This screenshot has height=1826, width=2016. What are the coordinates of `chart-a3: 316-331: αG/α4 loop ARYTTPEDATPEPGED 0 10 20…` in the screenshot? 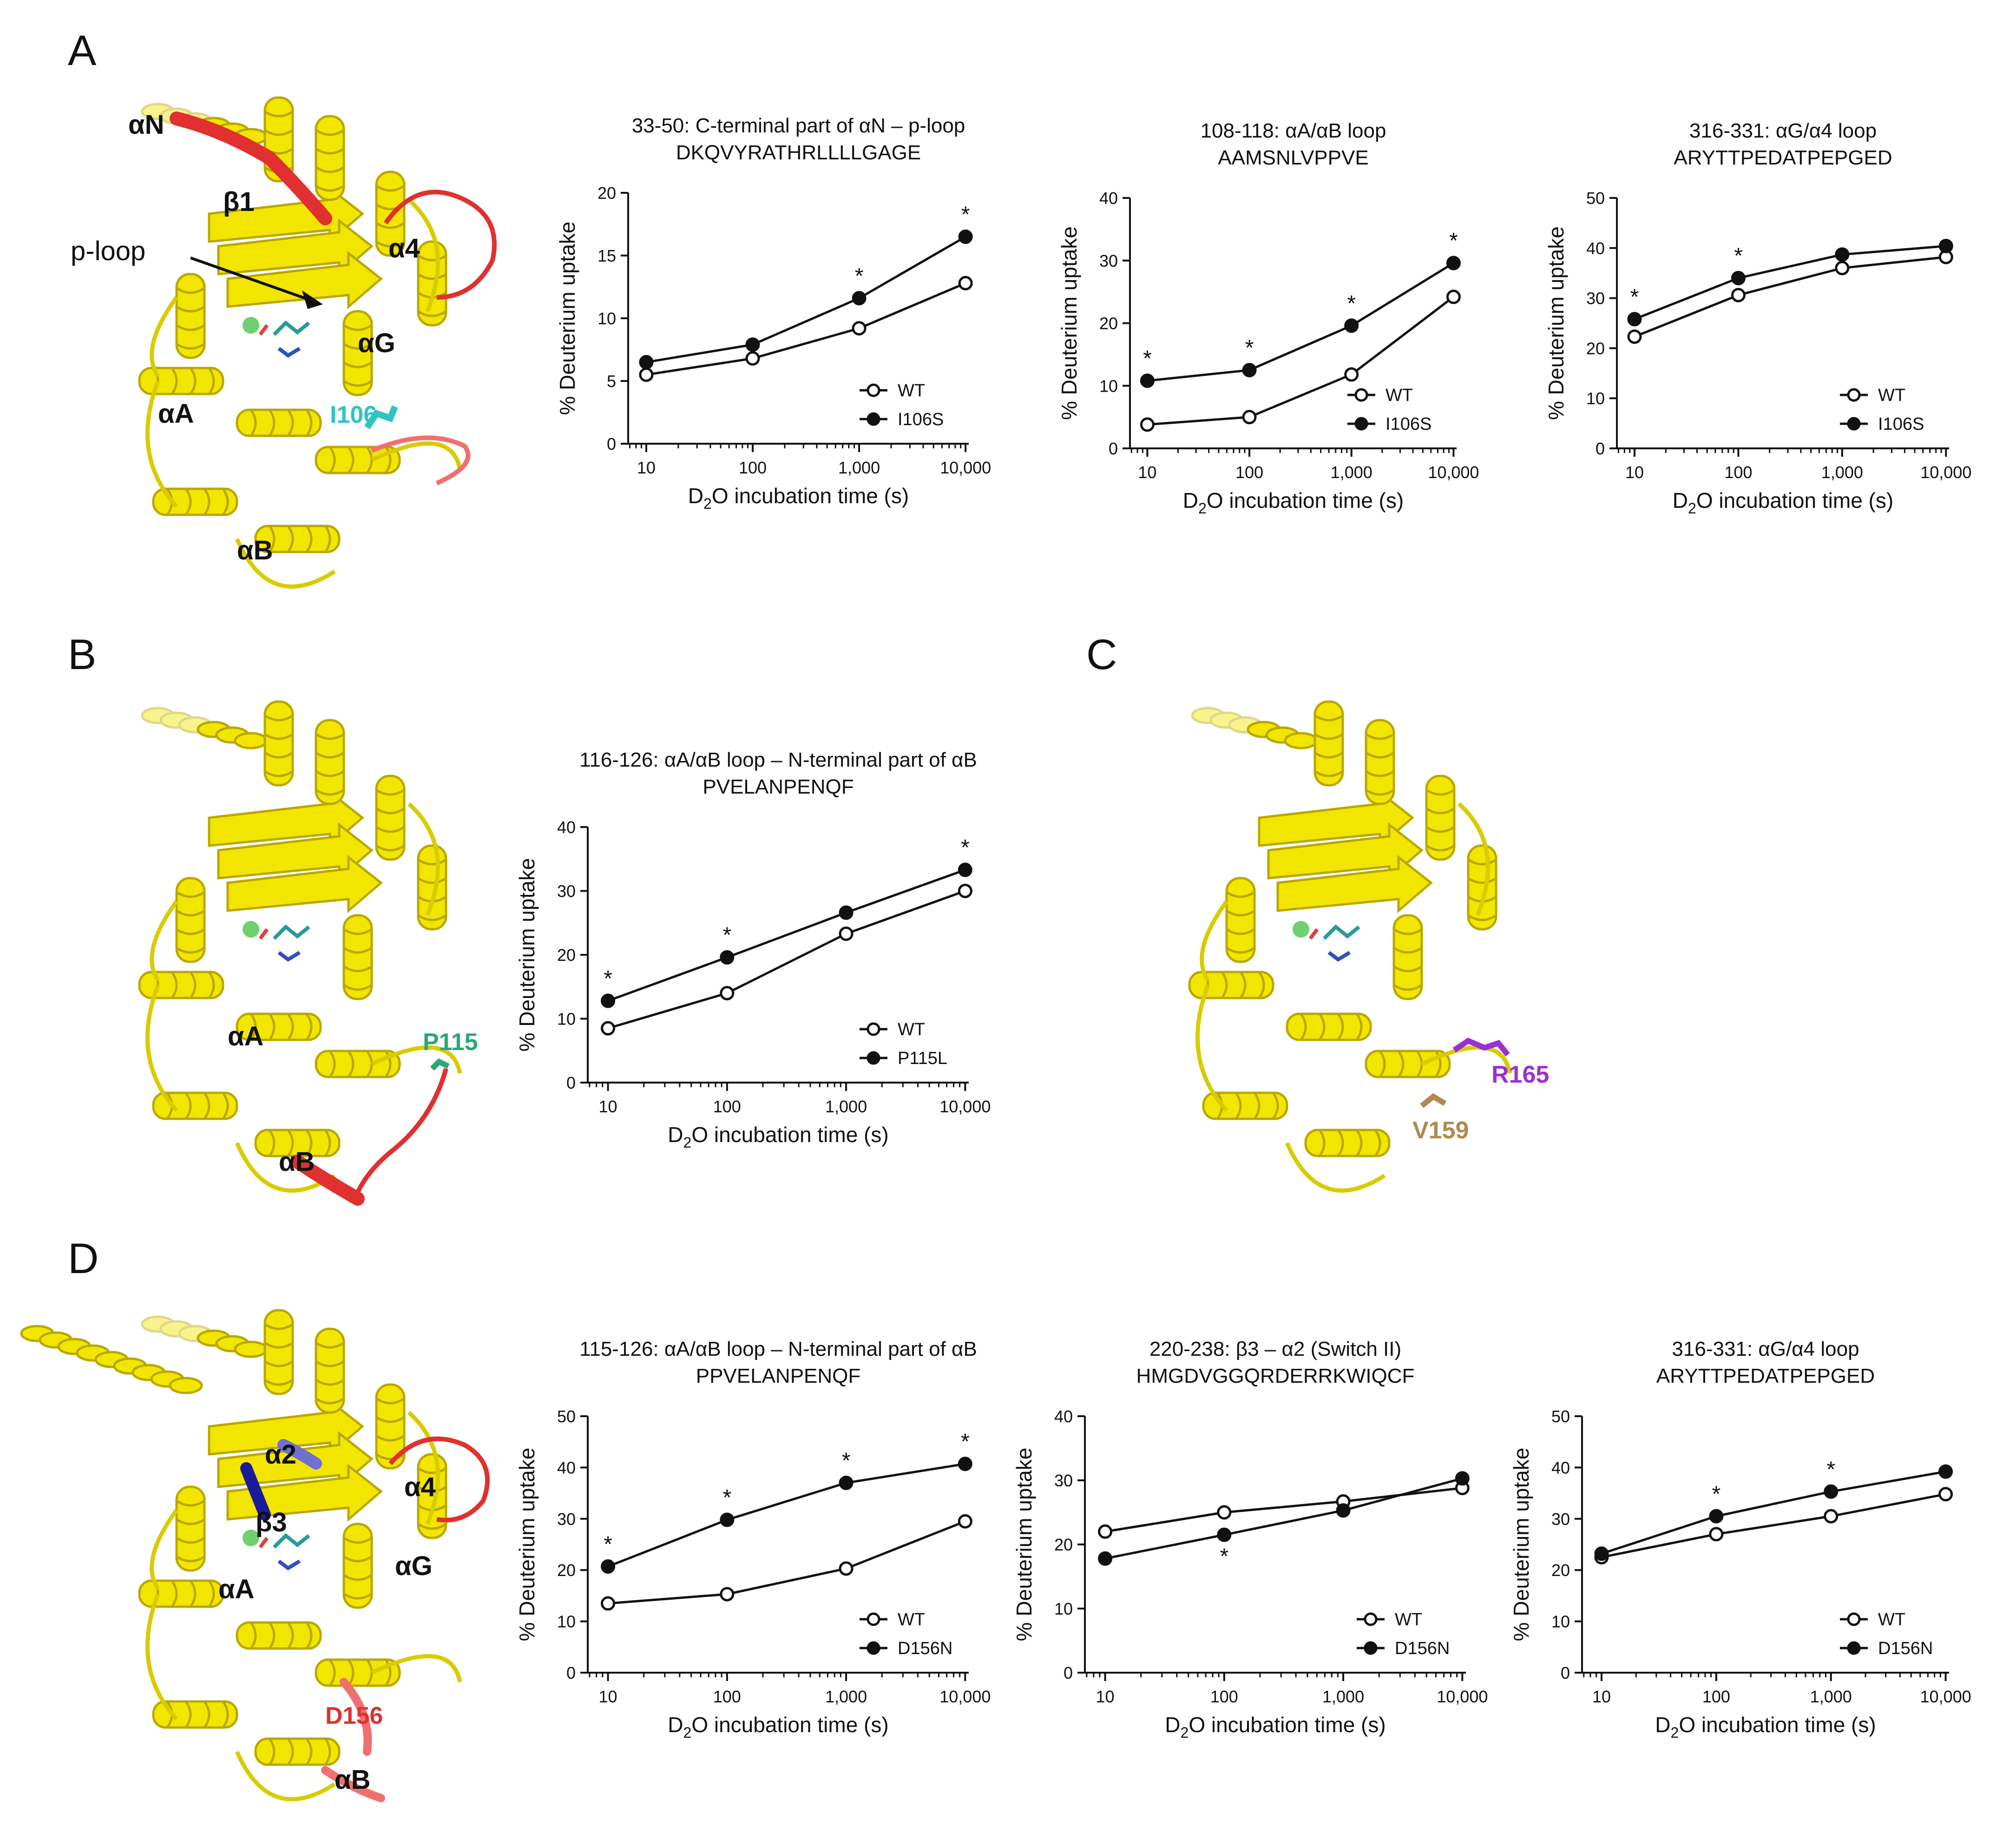 It's located at (1757, 318).